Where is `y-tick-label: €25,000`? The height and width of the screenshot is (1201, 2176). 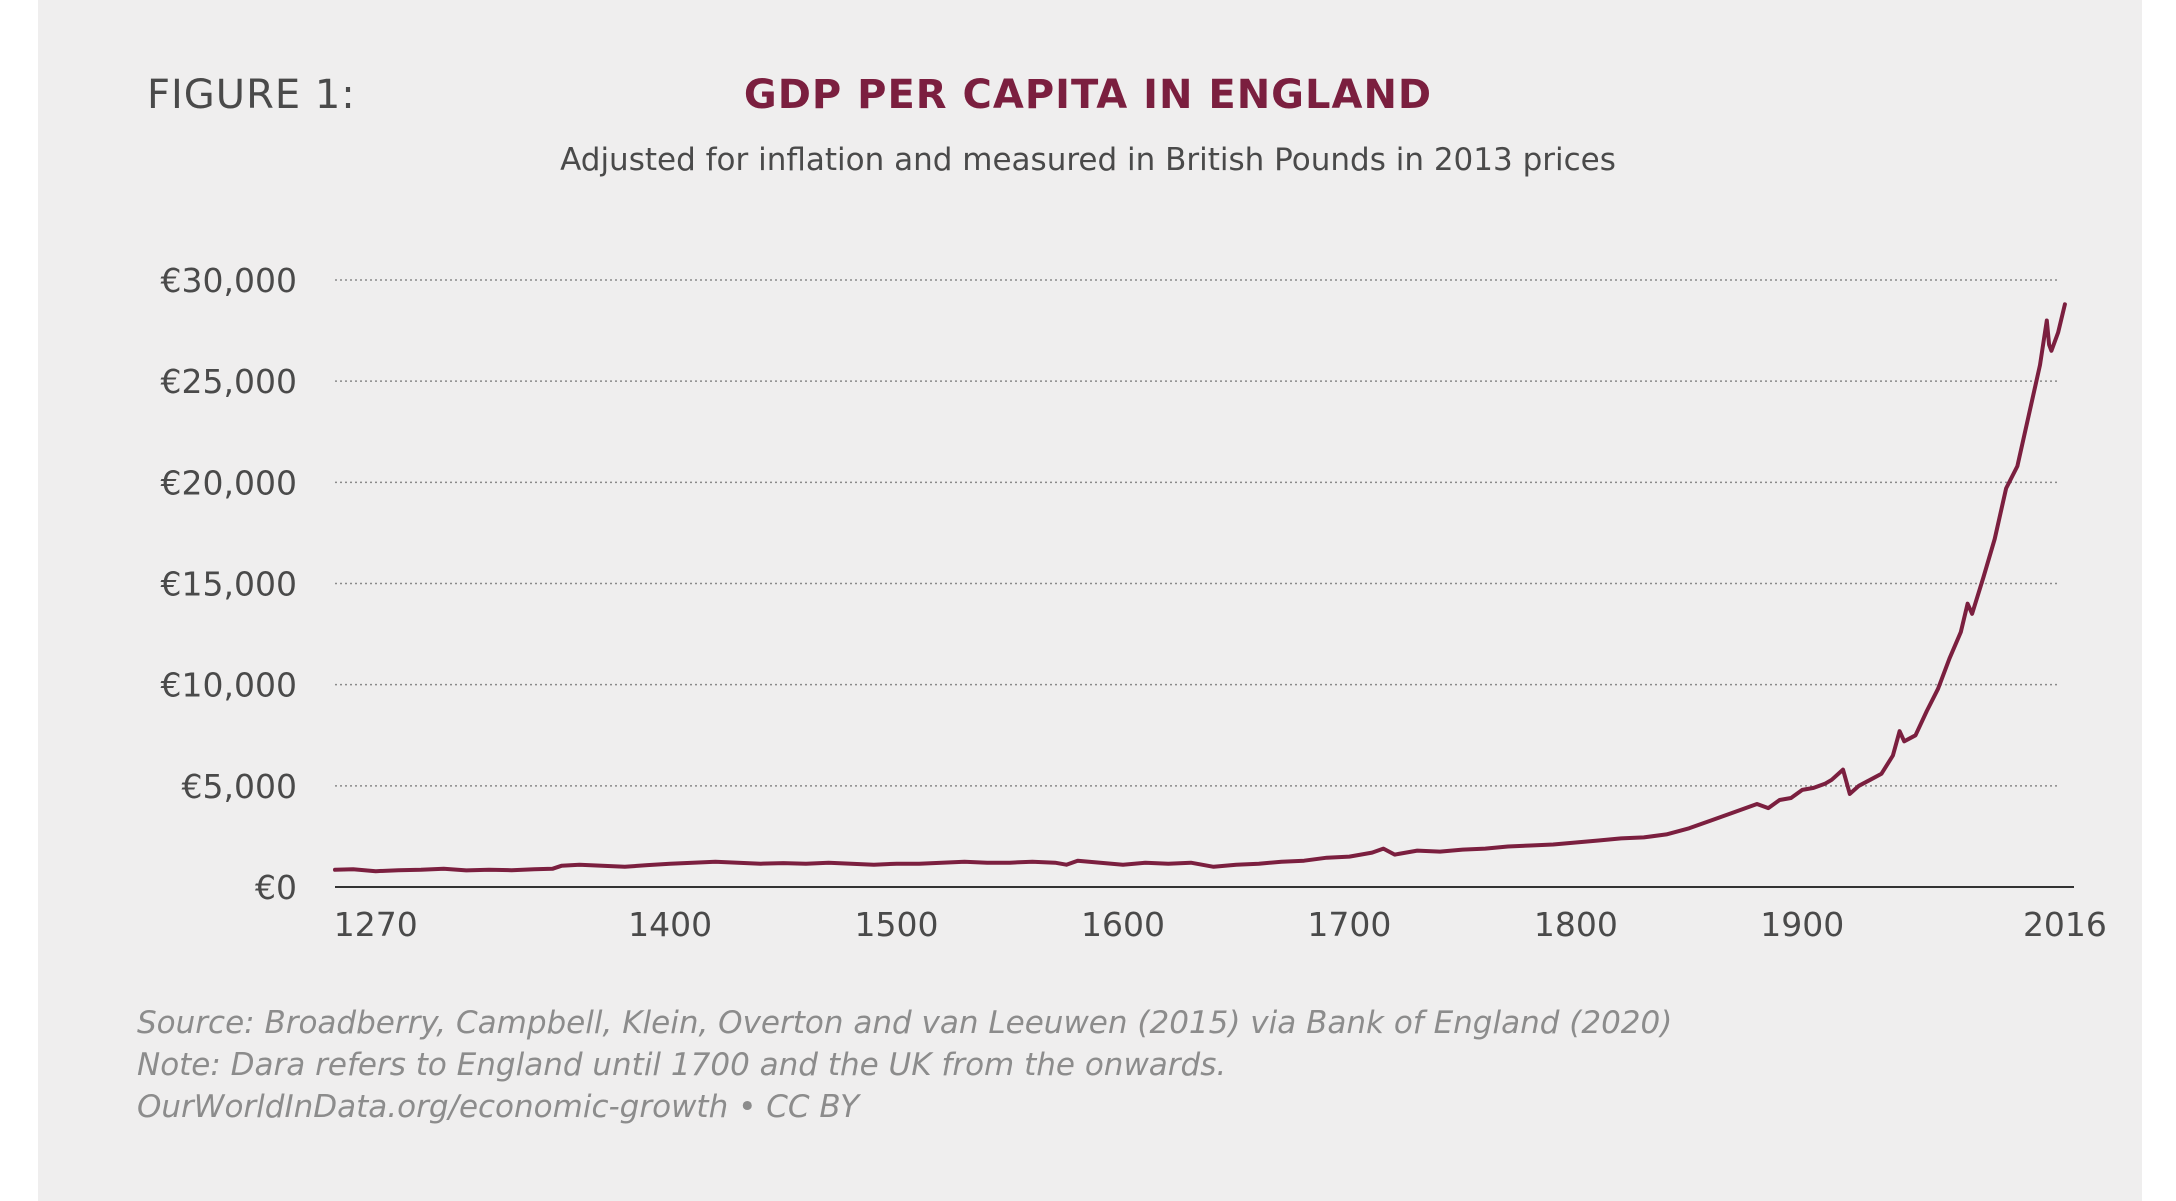 y-tick-label: €25,000 is located at coordinates (229, 381).